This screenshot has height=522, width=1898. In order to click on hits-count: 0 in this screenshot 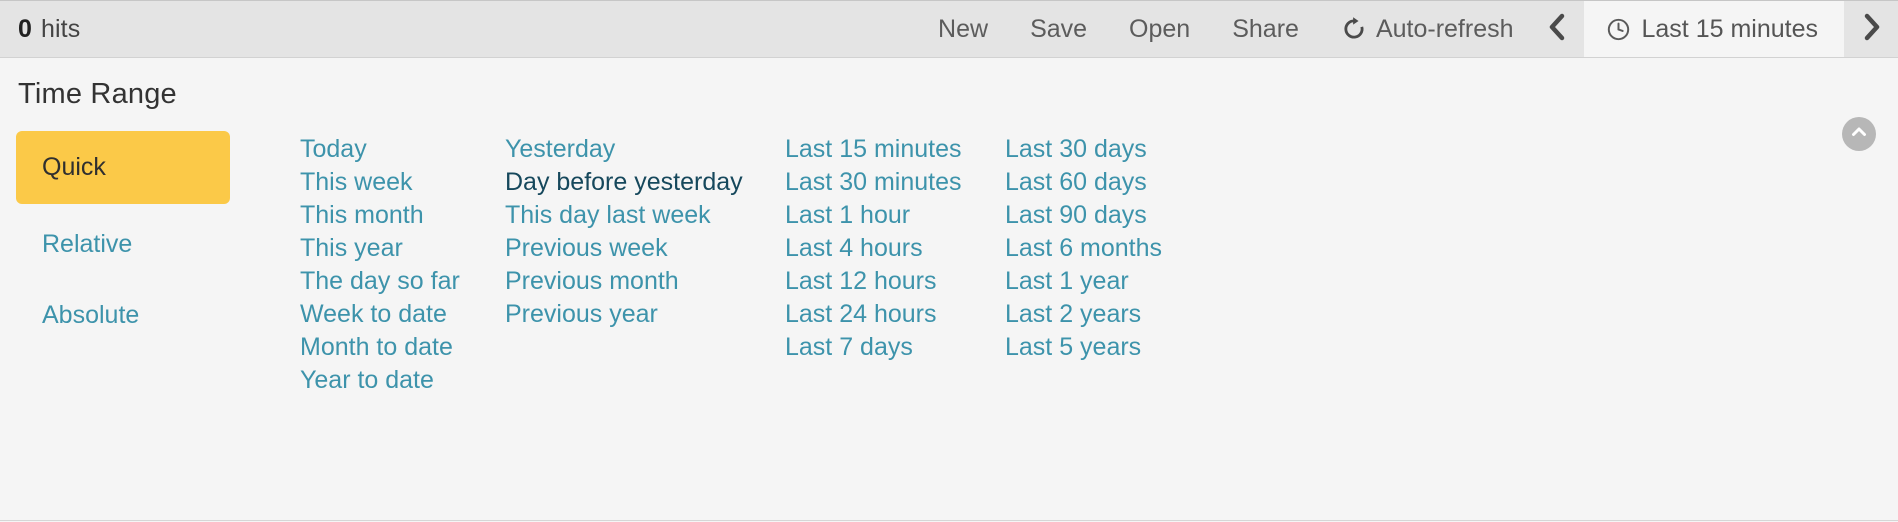, I will do `click(25, 28)`.